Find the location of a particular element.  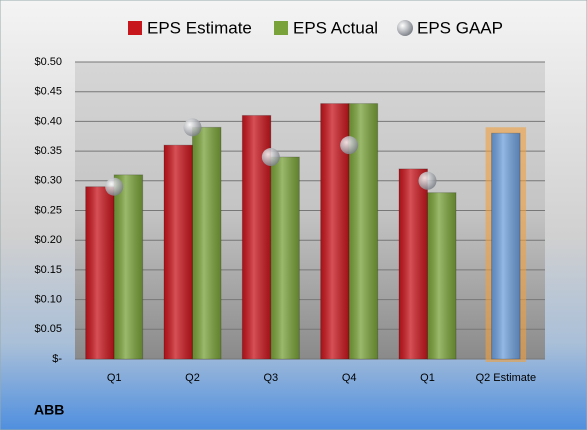

y-tick-label: $0.25 is located at coordinates (48, 210).